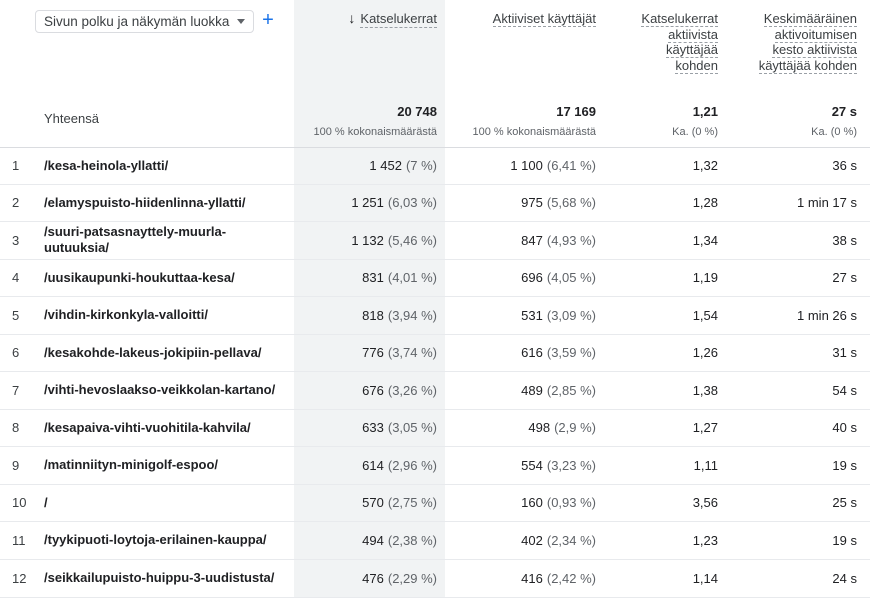 The width and height of the screenshot is (870, 598). I want to click on views-per-user-value: 1,19, so click(705, 277).